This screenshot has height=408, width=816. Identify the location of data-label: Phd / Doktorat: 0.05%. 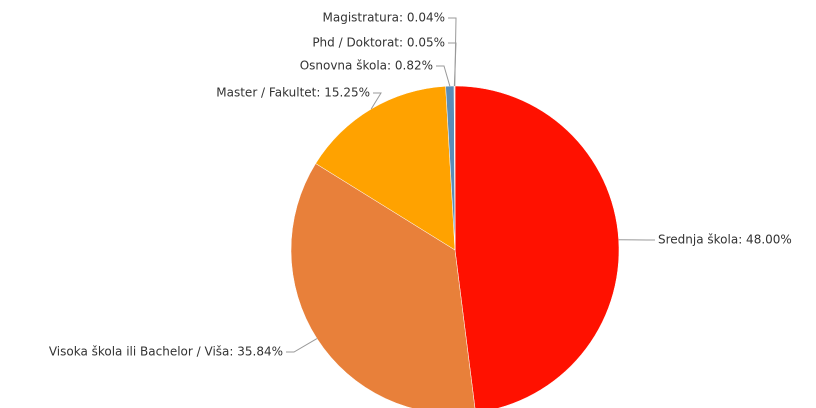
(378, 43).